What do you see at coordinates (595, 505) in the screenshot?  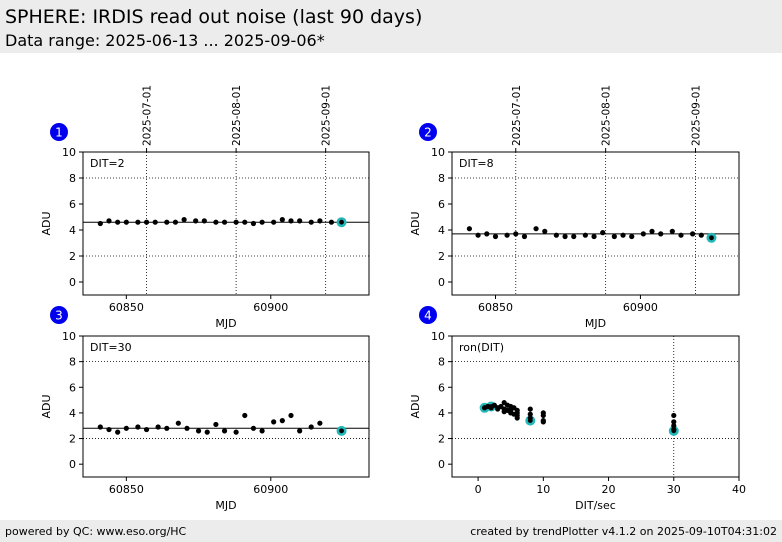 I see `x-axis-label: DIT/sec` at bounding box center [595, 505].